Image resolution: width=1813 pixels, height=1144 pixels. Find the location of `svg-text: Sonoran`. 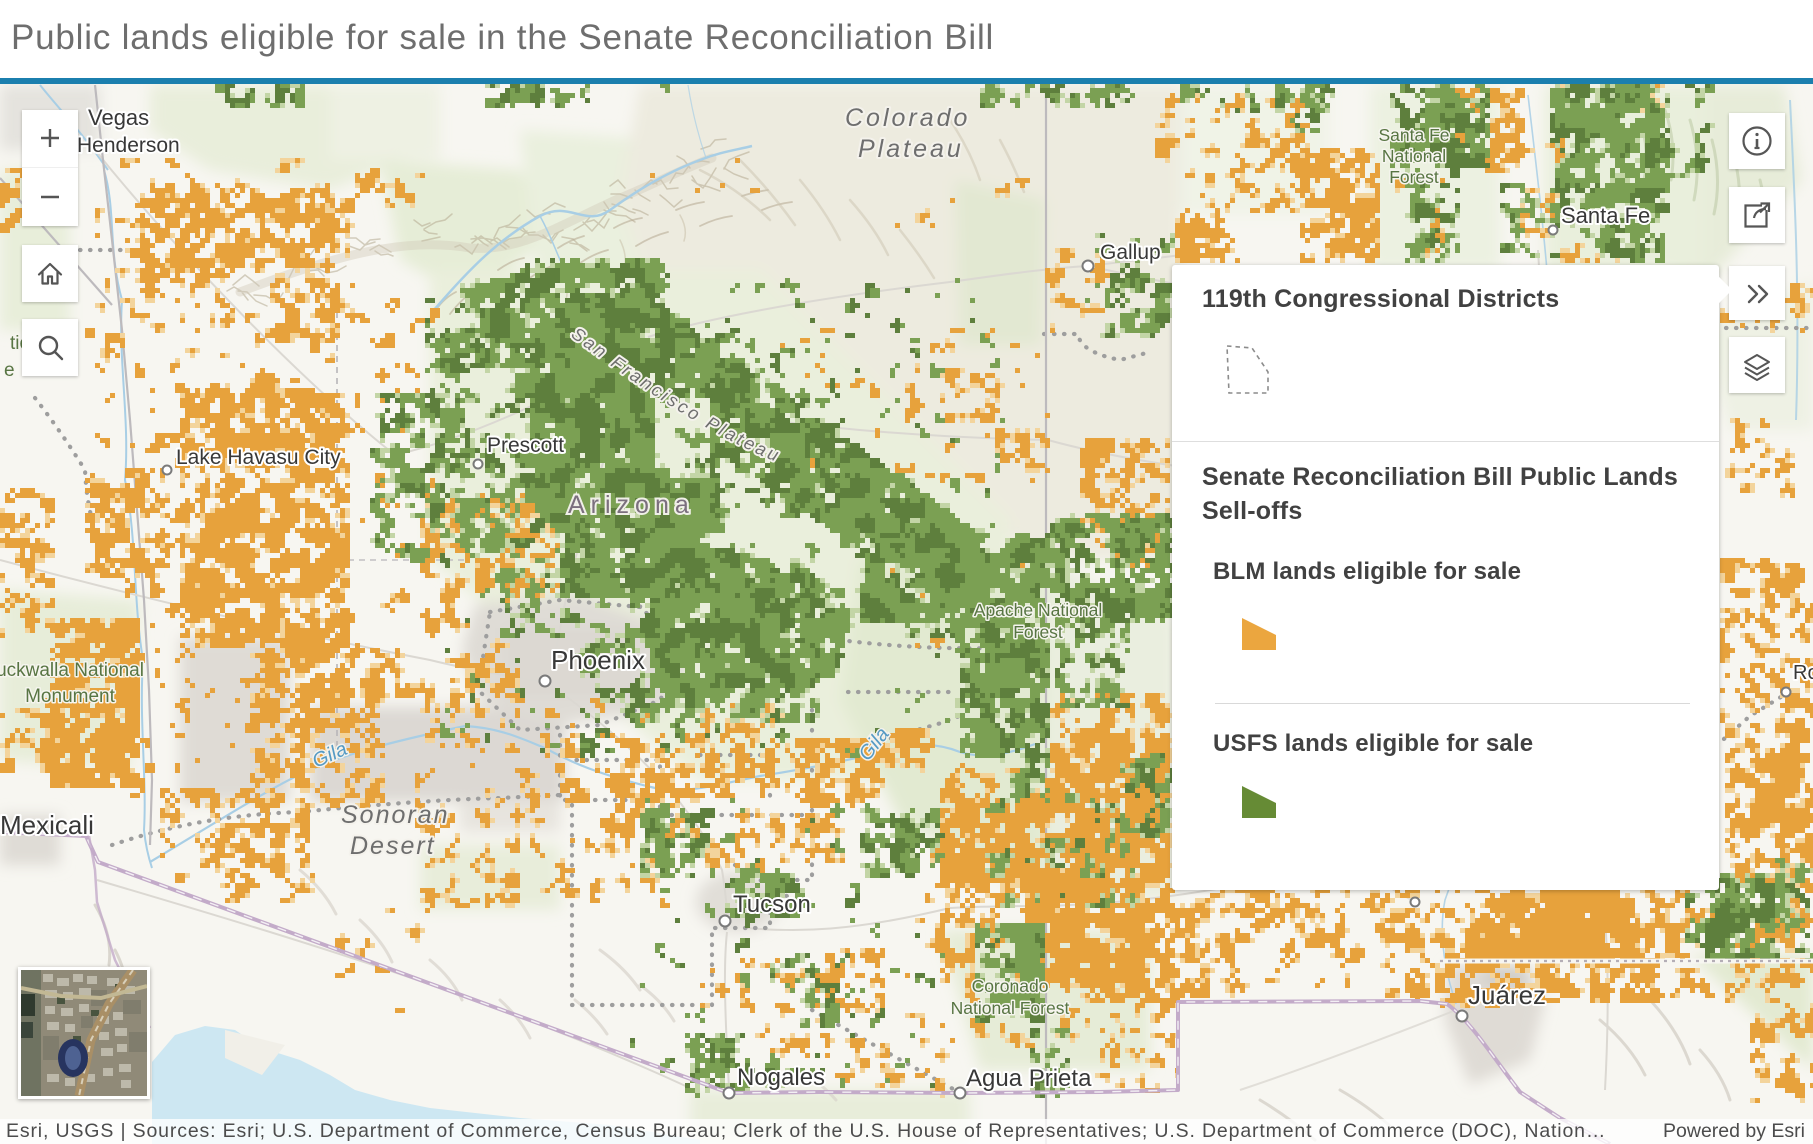

svg-text: Sonoran is located at coordinates (395, 815).